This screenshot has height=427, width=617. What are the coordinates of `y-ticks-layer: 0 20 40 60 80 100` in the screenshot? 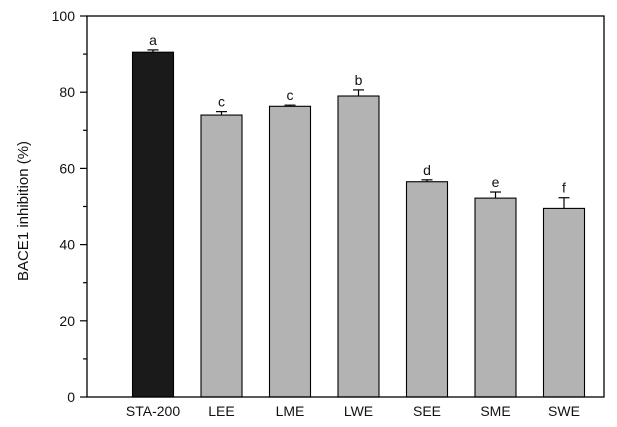 It's located at (69, 206).